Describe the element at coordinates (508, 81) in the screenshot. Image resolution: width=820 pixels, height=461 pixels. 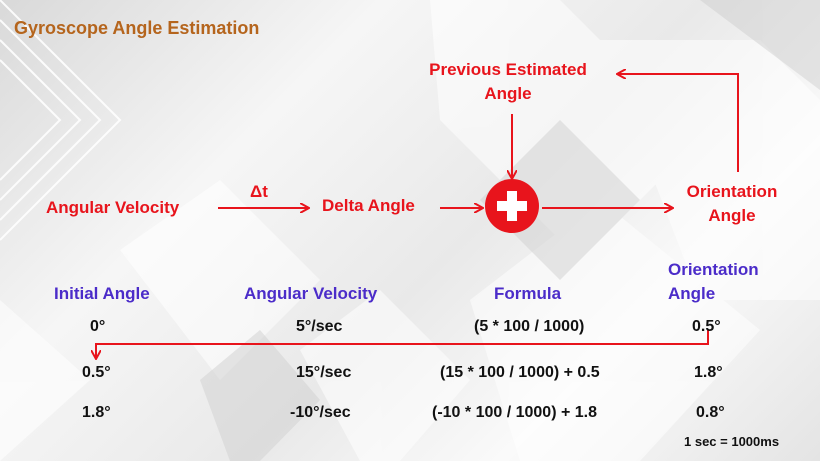
I see `previous-estimated-angle-node: Previous Estimated Angle` at that location.